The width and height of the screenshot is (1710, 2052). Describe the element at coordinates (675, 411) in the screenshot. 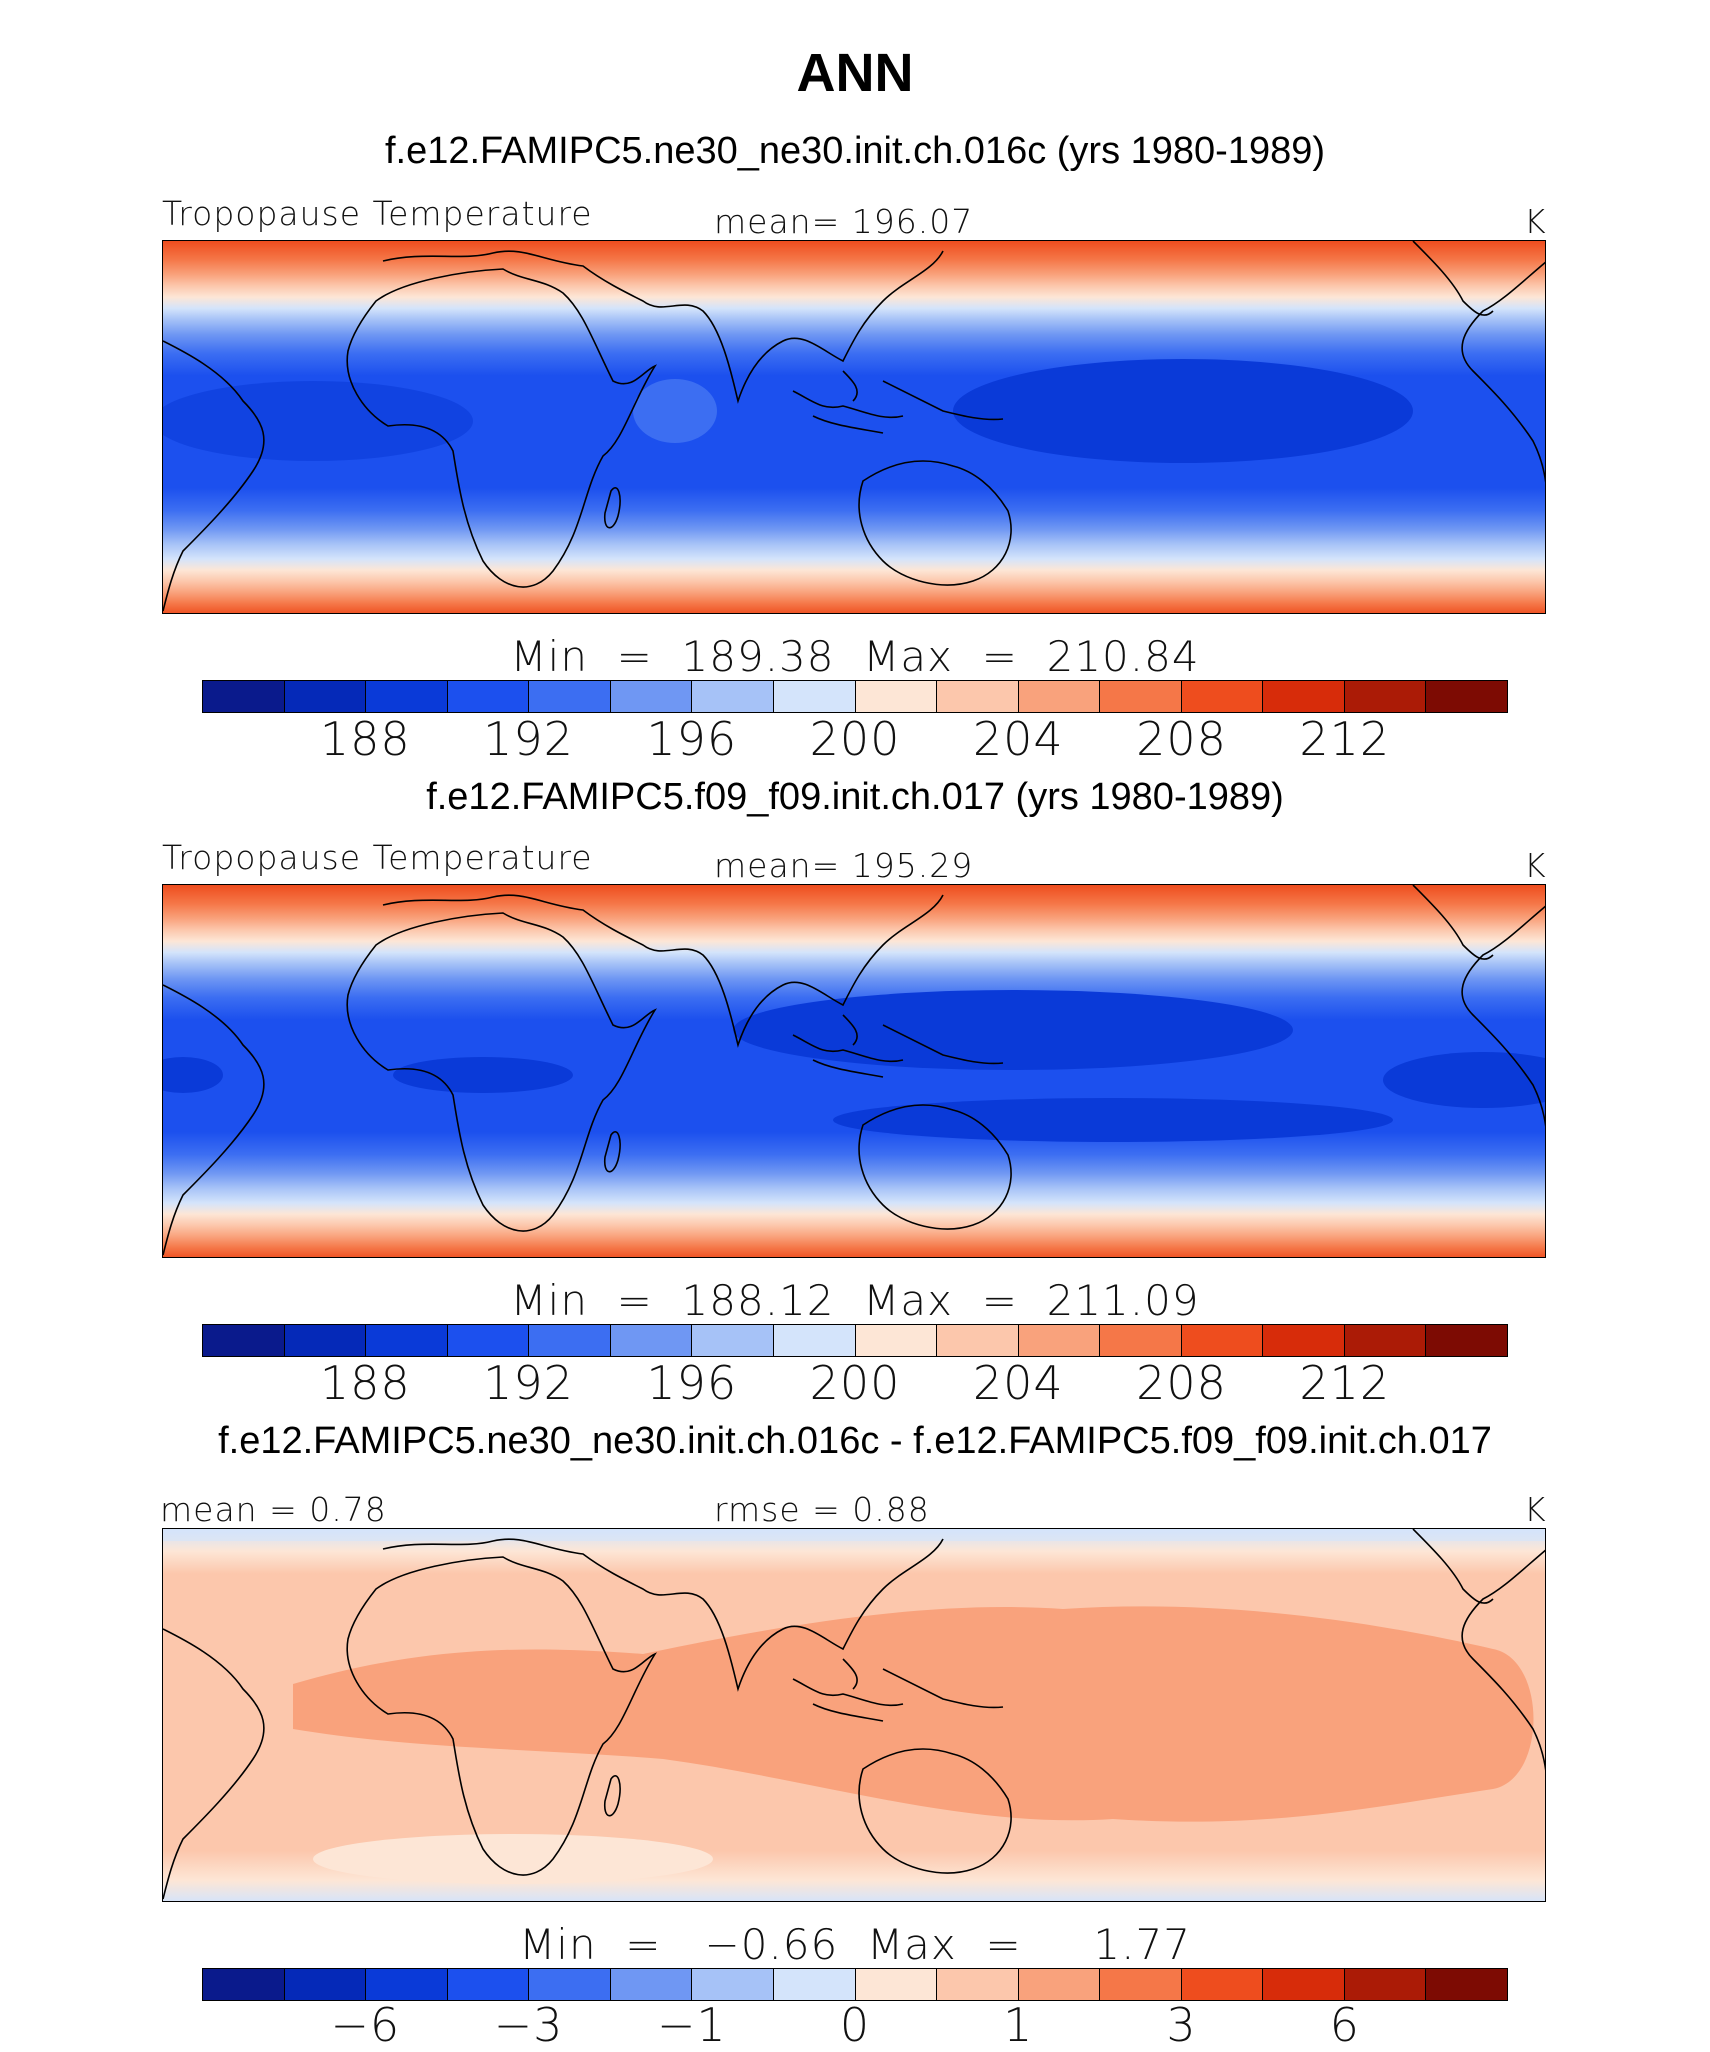

I see `panel1-warm-patch` at that location.